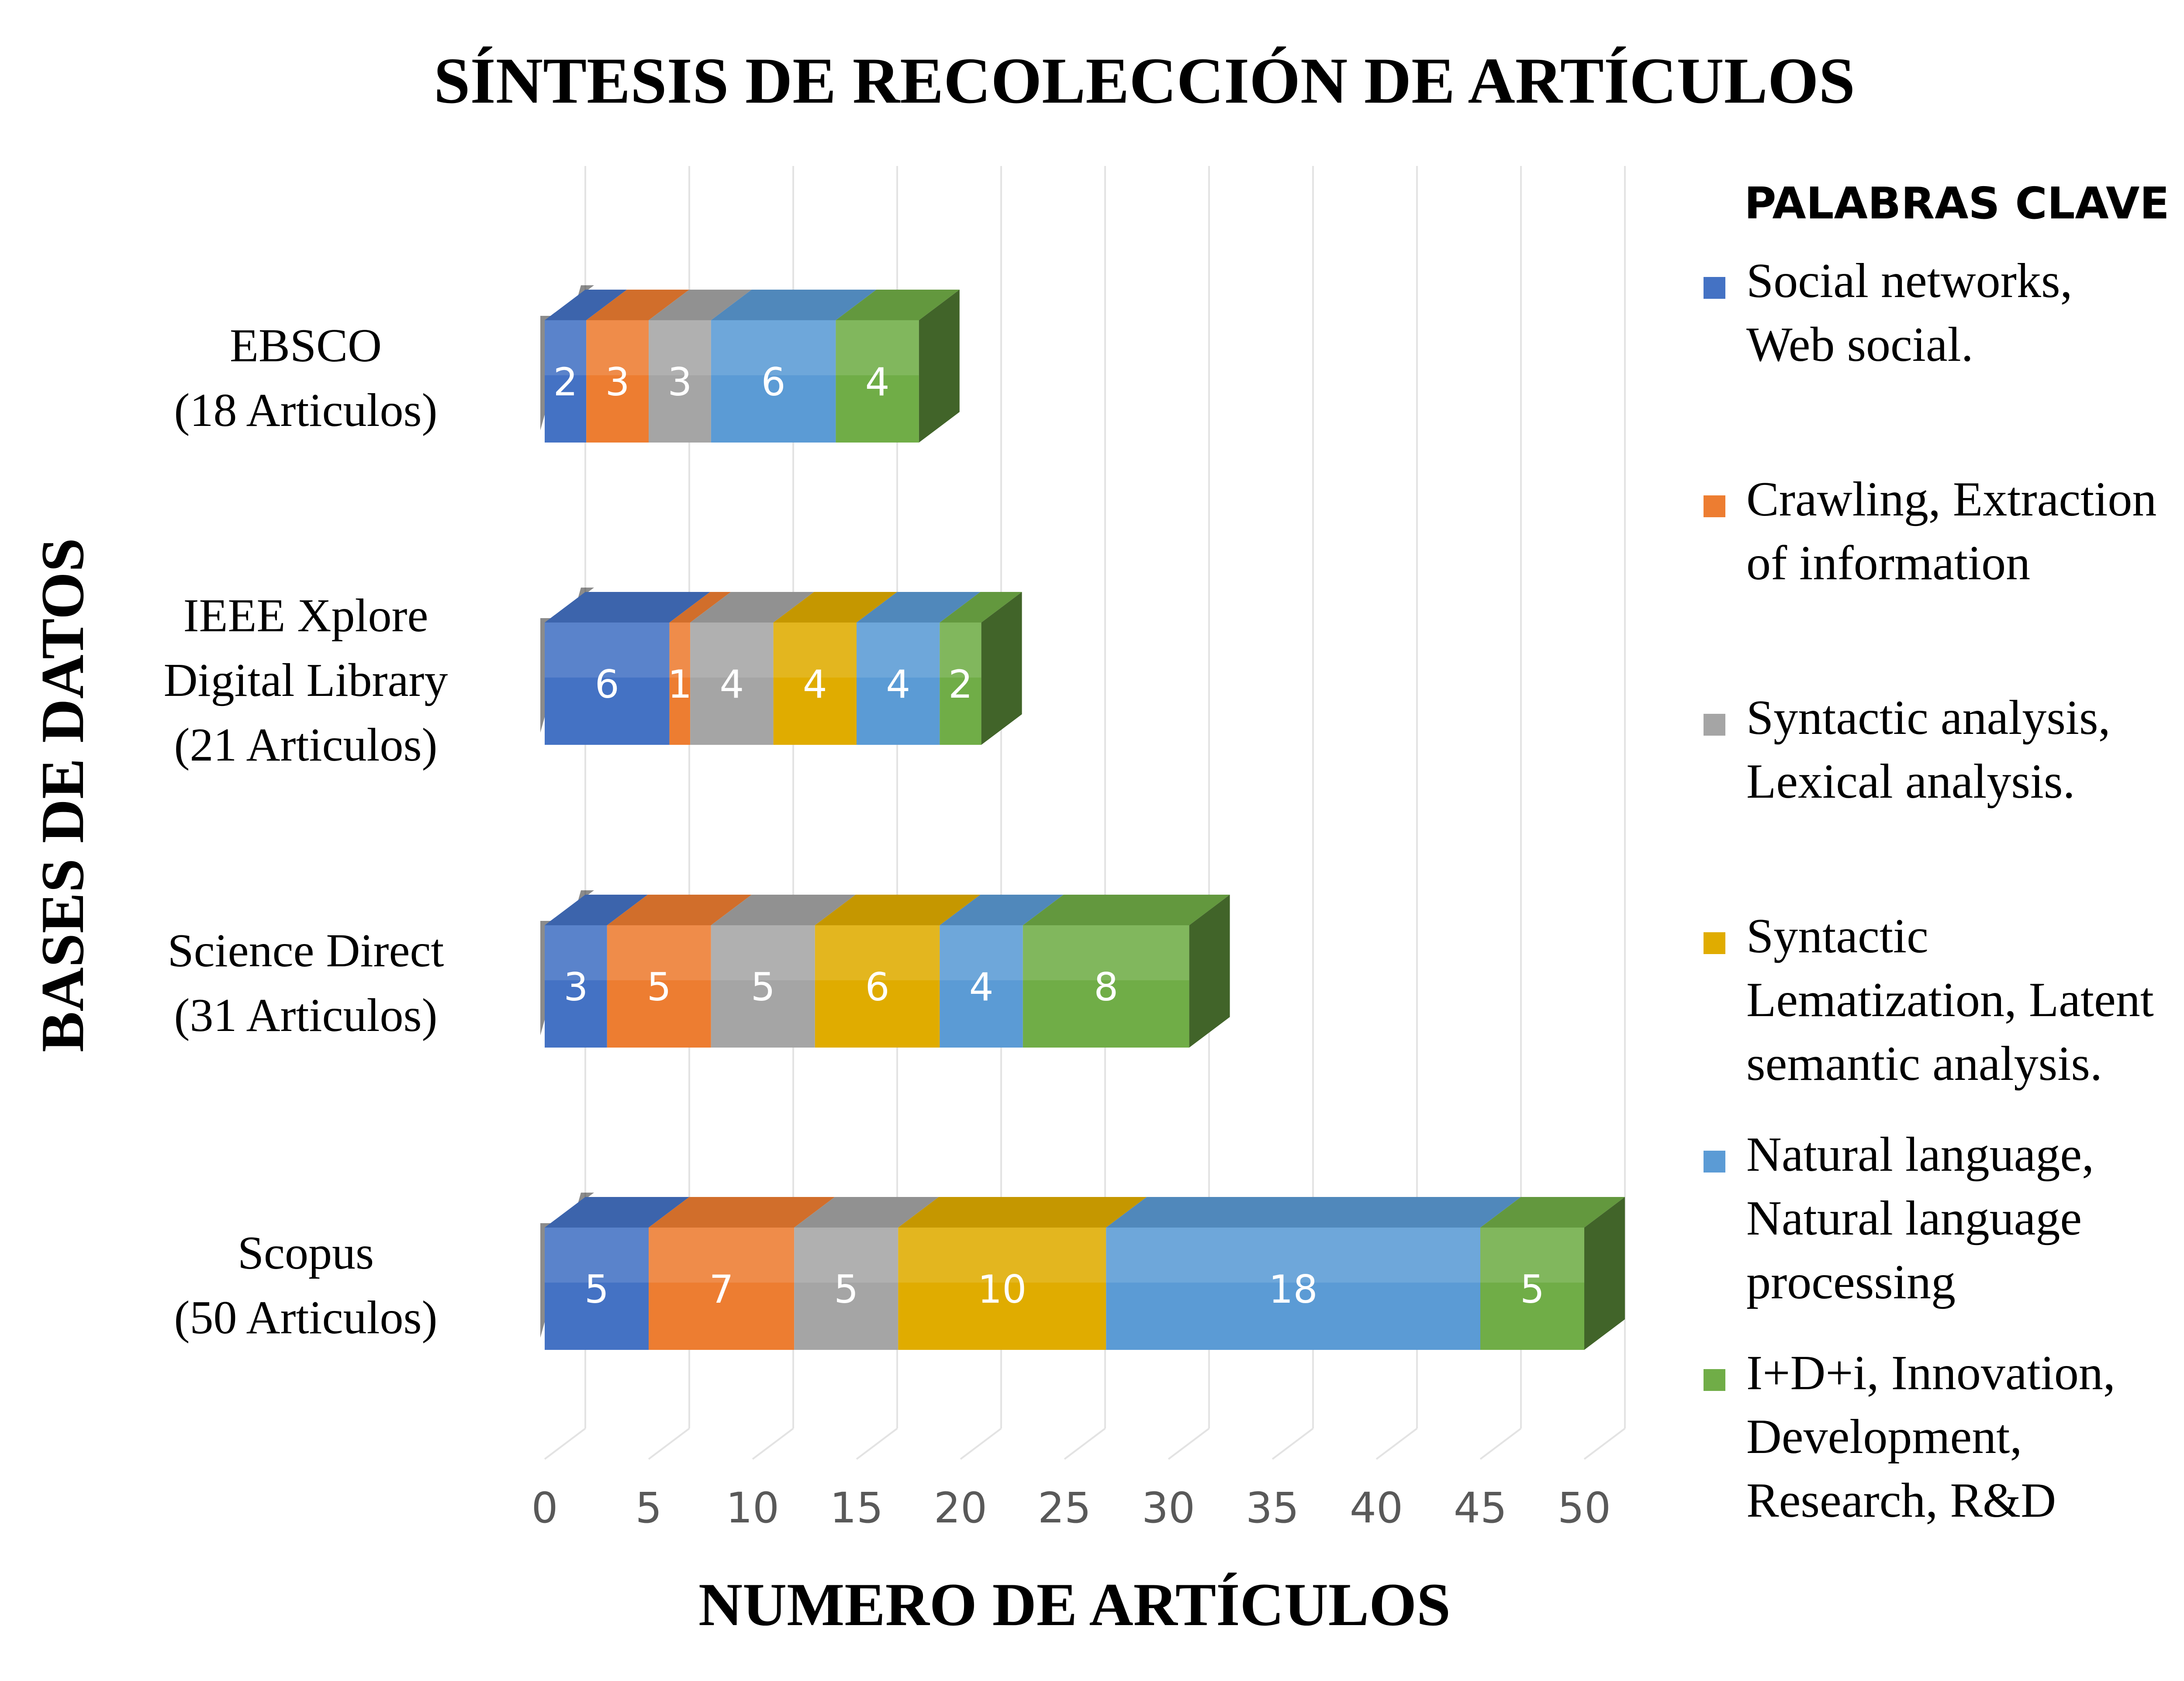 Image resolution: width=2184 pixels, height=1681 pixels. Describe the element at coordinates (1074, 1605) in the screenshot. I see `x-axis-title: NUMERO DE ARTÍCULOS` at that location.